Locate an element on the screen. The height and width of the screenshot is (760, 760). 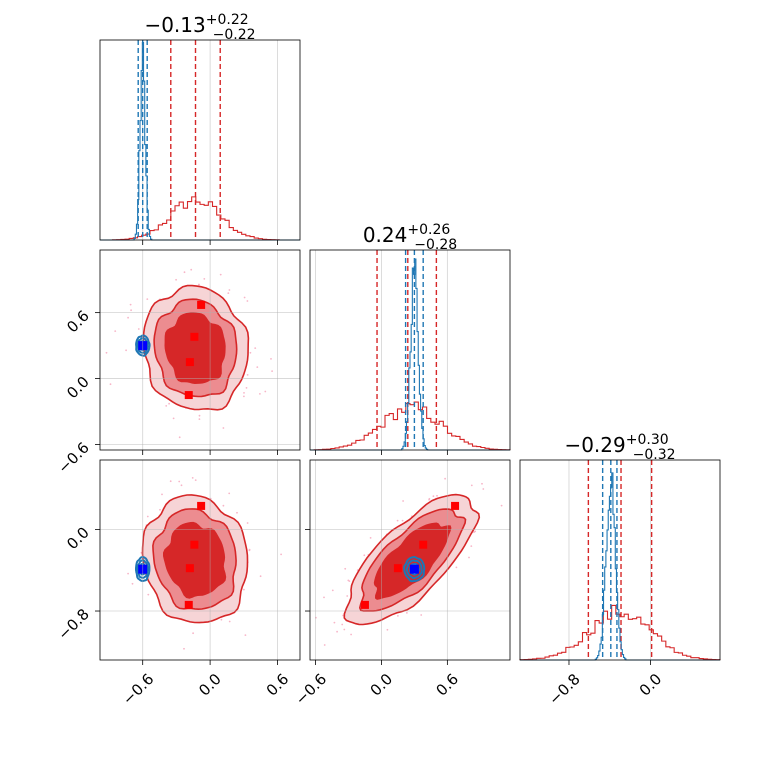
parameter-title: 0.24+0.26 −0.28 is located at coordinates (410, 237).